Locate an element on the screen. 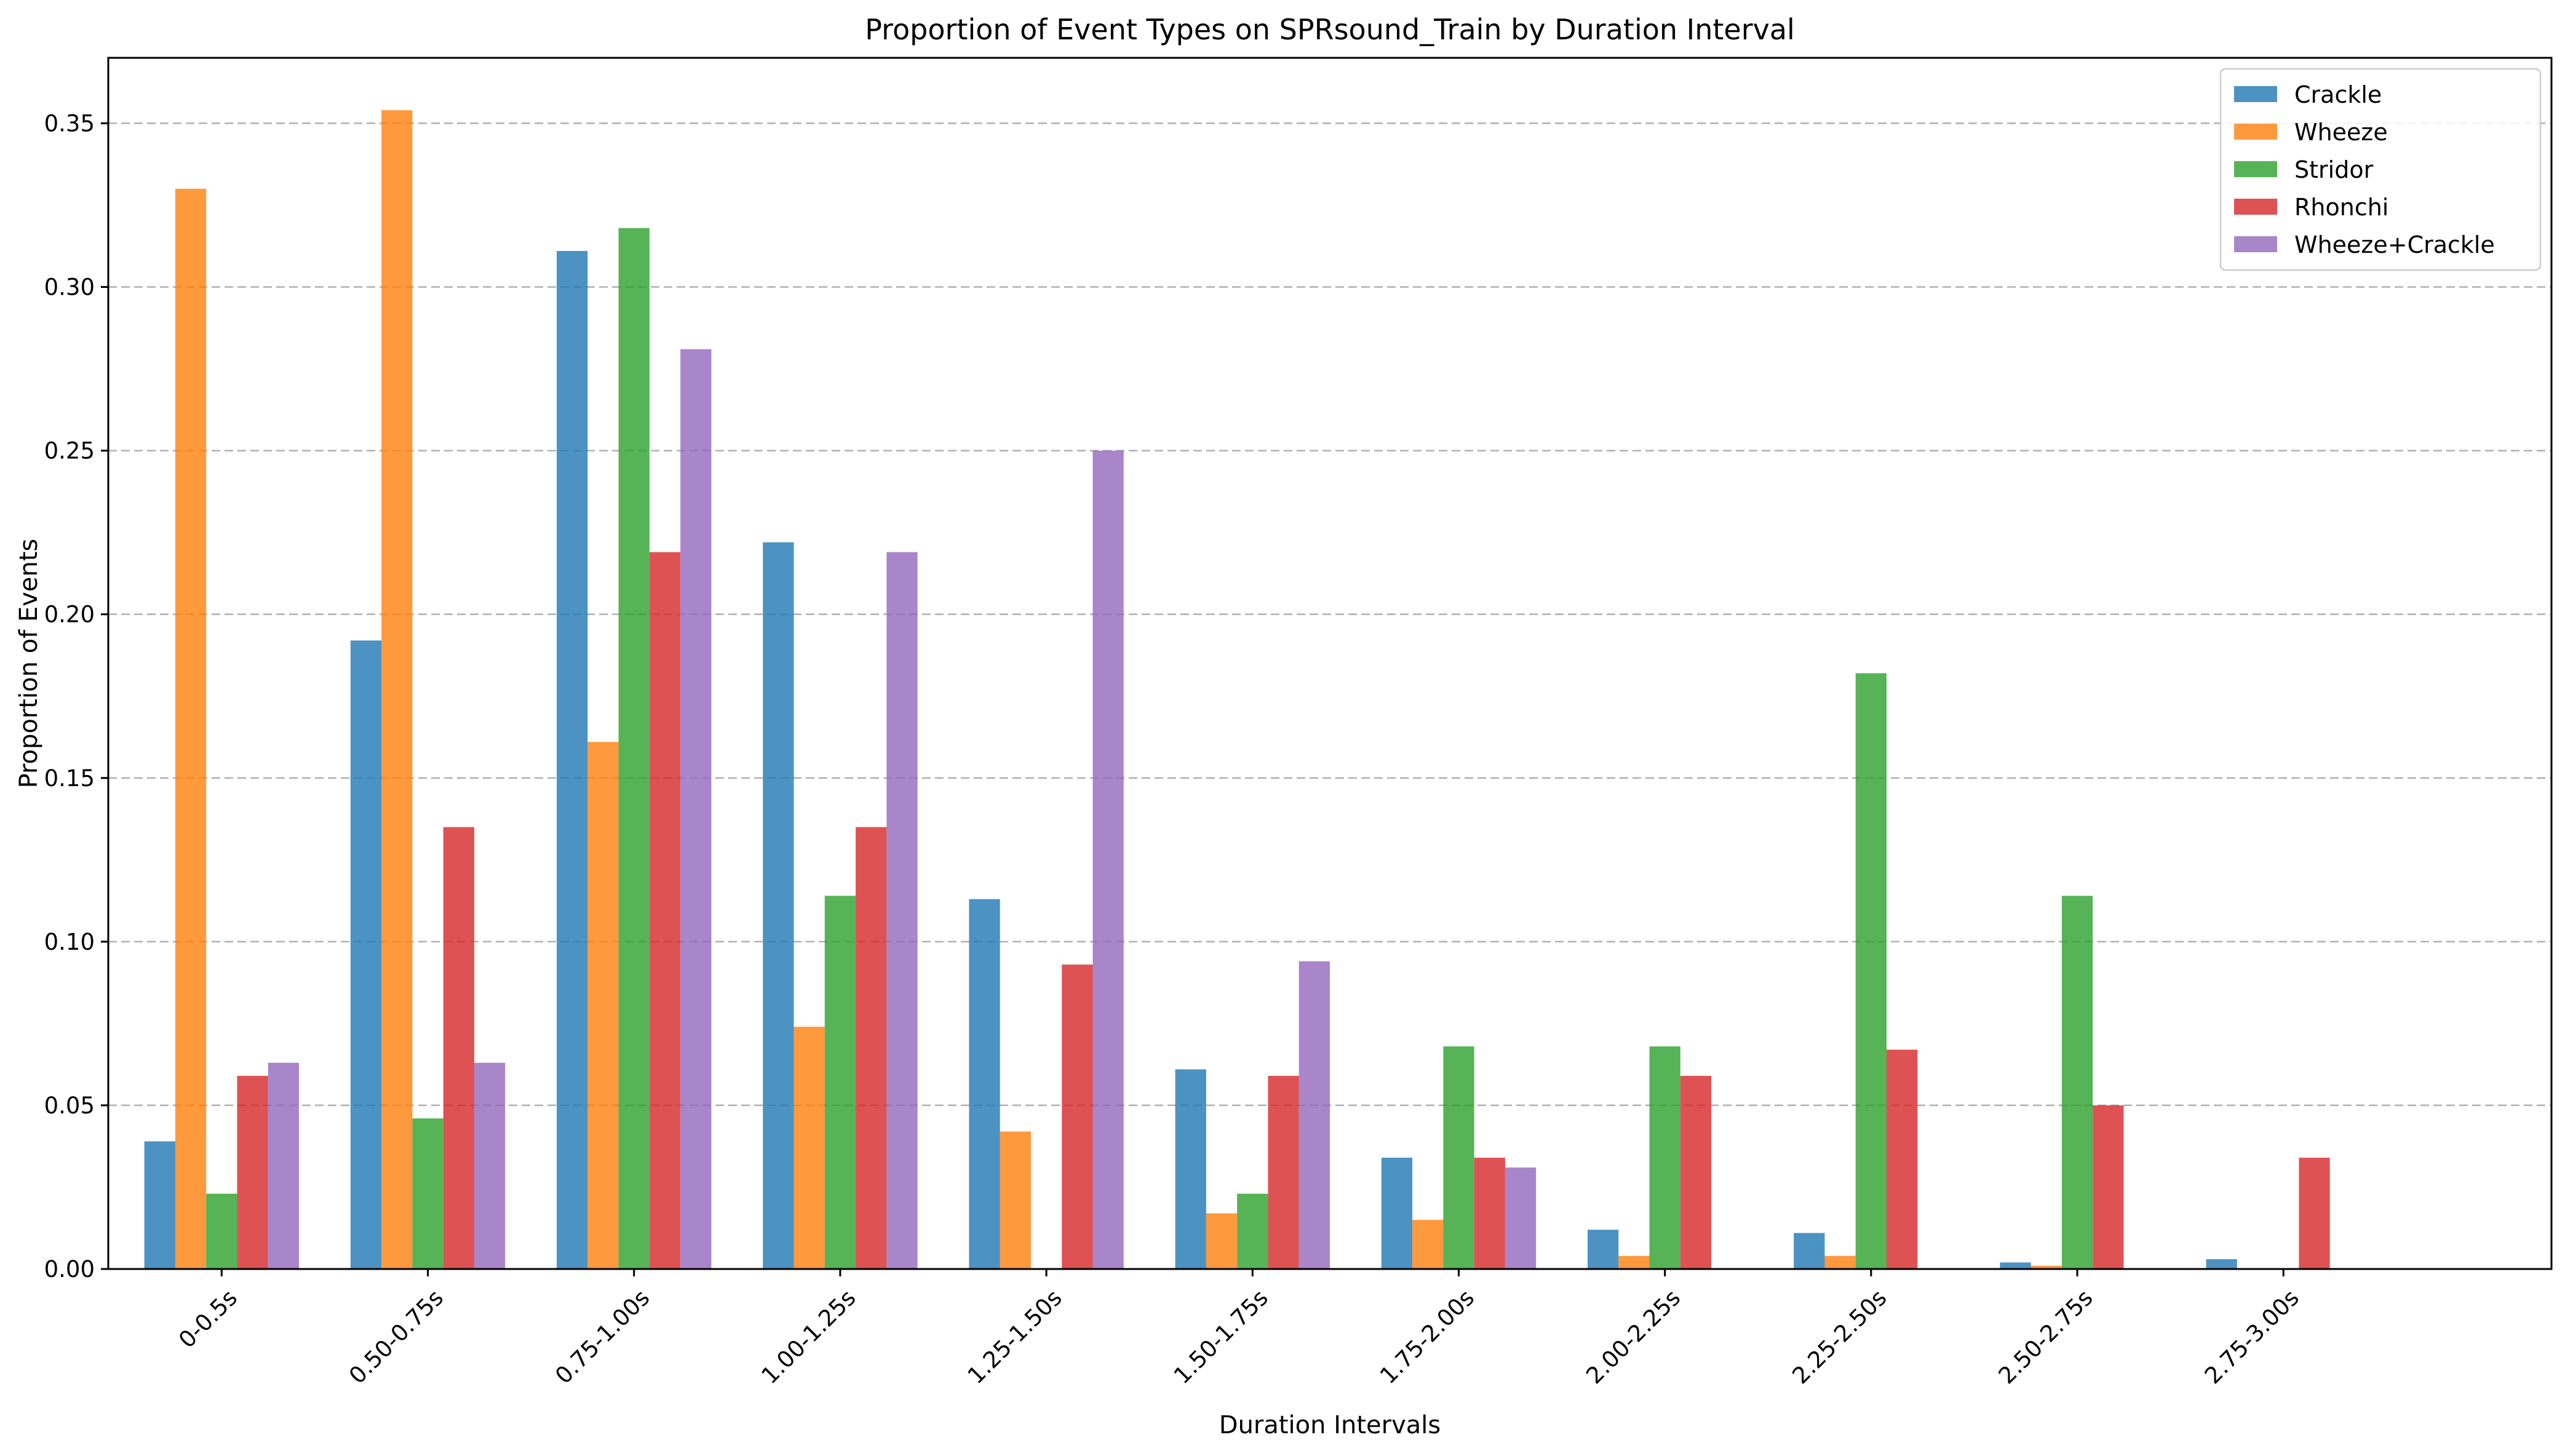 Image resolution: width=2565 pixels, height=1456 pixels. legend-label: Rhonchi is located at coordinates (2341, 207).